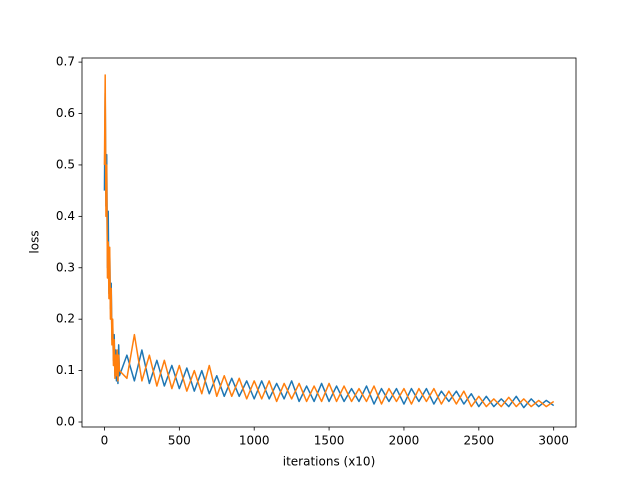  Describe the element at coordinates (553, 441) in the screenshot. I see `x-tick-label: 3000` at that location.